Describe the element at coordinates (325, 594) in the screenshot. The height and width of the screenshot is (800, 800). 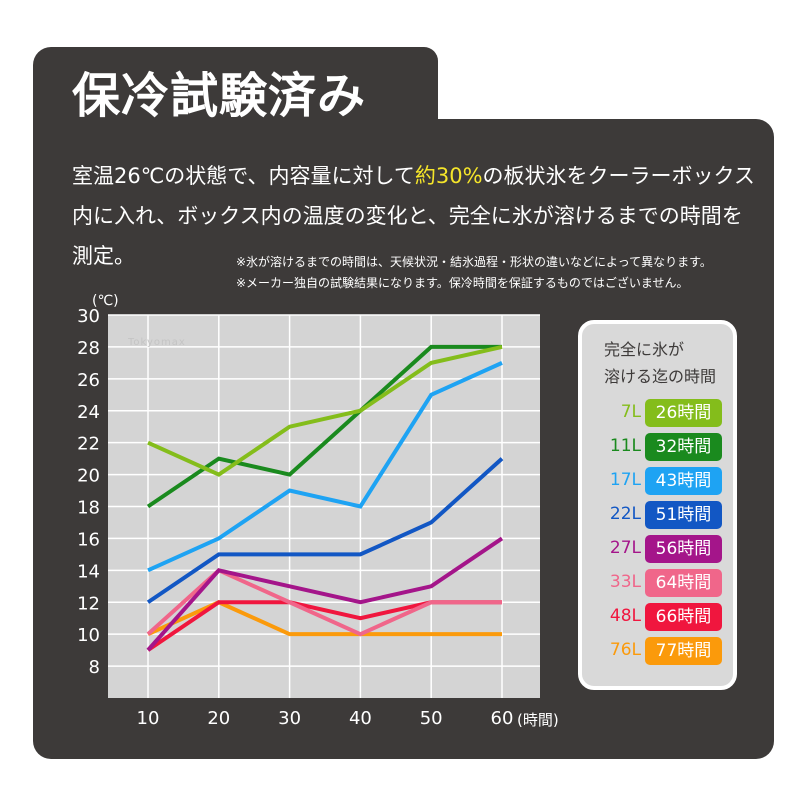
I see `series-line-27L` at that location.